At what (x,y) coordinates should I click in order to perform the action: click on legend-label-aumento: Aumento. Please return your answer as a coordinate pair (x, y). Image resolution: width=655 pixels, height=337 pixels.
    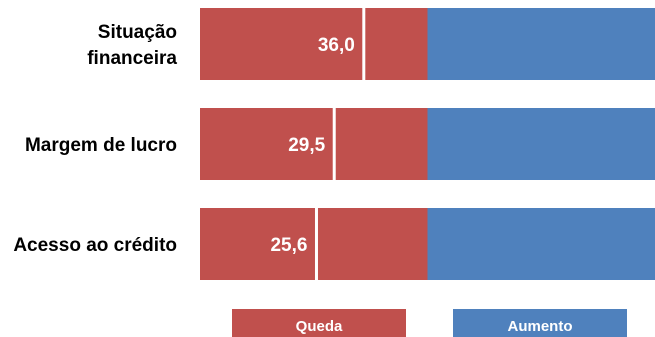
    Looking at the image, I should click on (540, 326).